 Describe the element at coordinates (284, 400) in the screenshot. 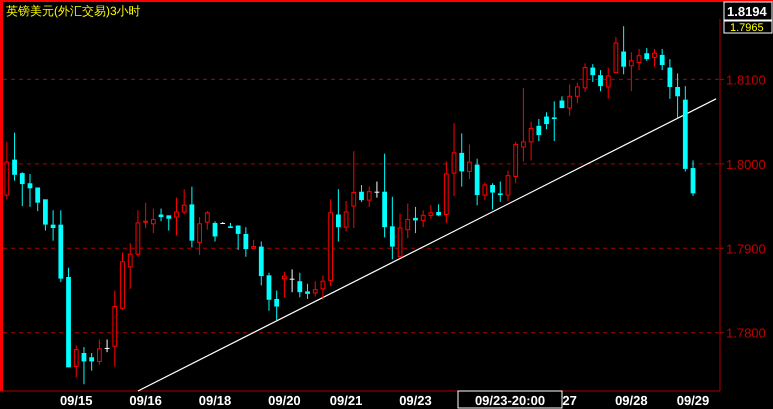

I see `x-tick-label: 09/20` at that location.